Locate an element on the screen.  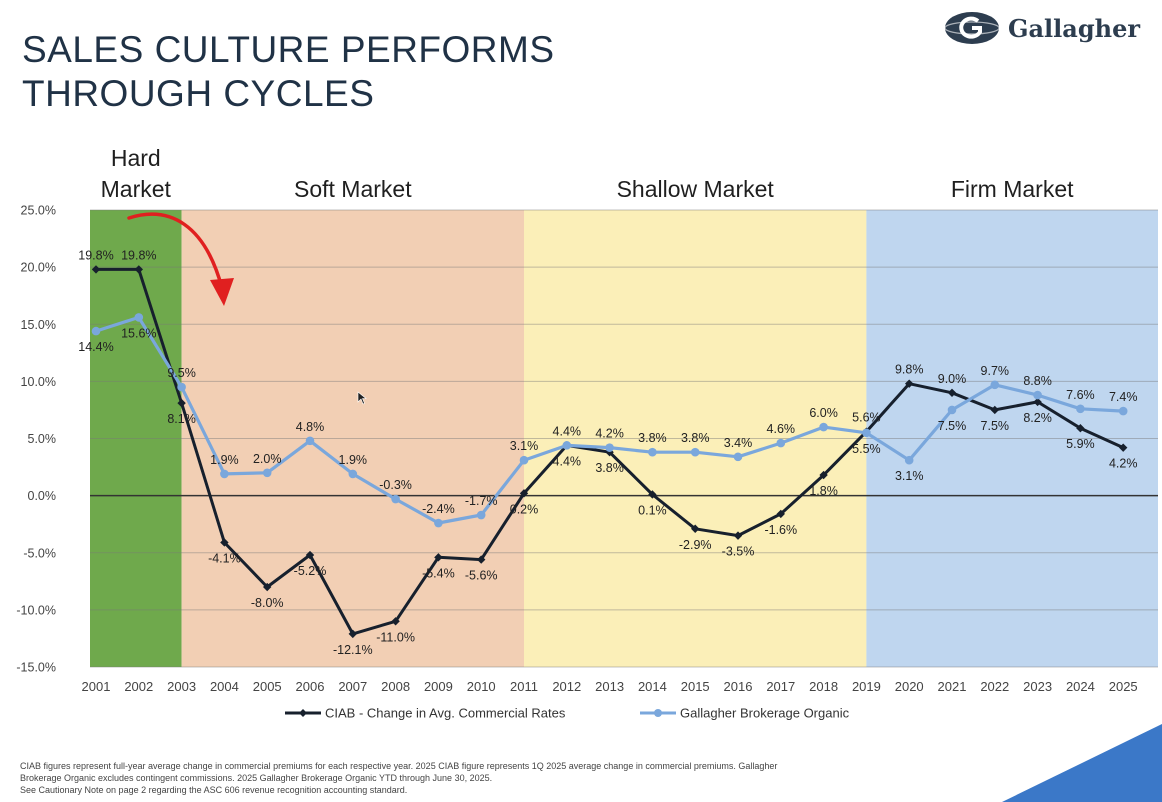
legend-label: Gallagher Brokerage Organic is located at coordinates (765, 713).